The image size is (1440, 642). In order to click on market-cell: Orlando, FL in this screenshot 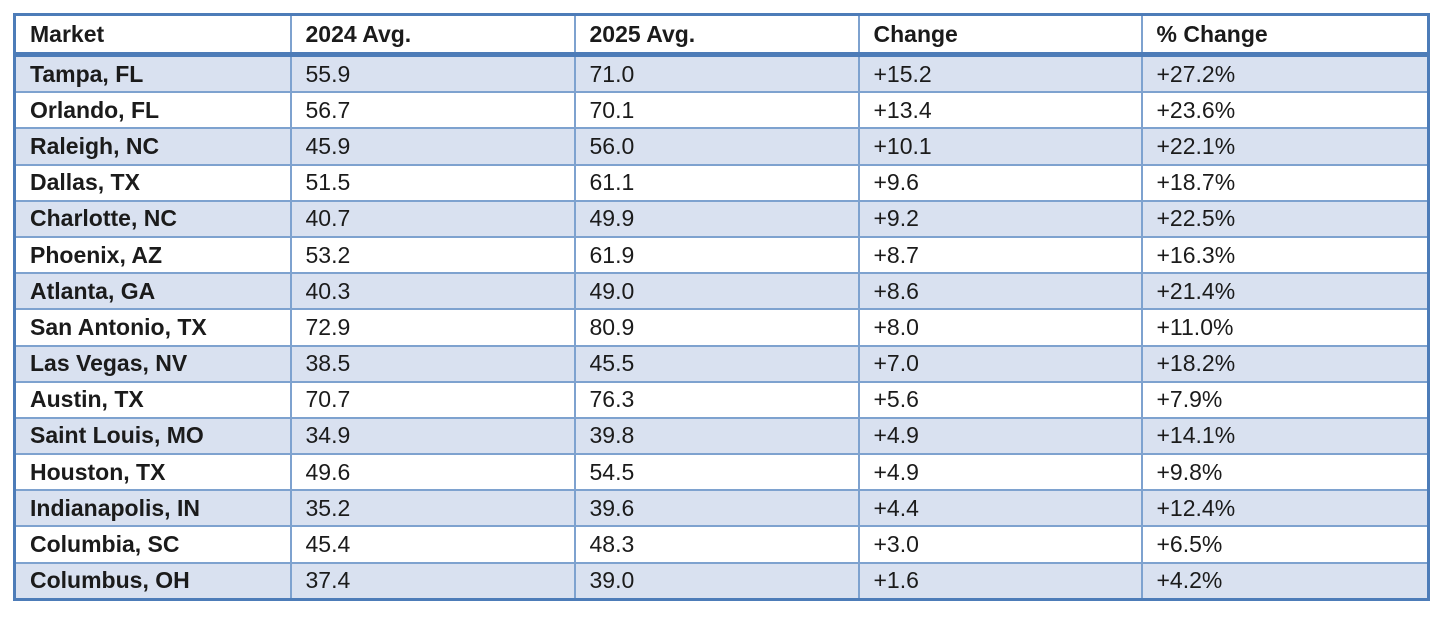, I will do `click(152, 110)`.